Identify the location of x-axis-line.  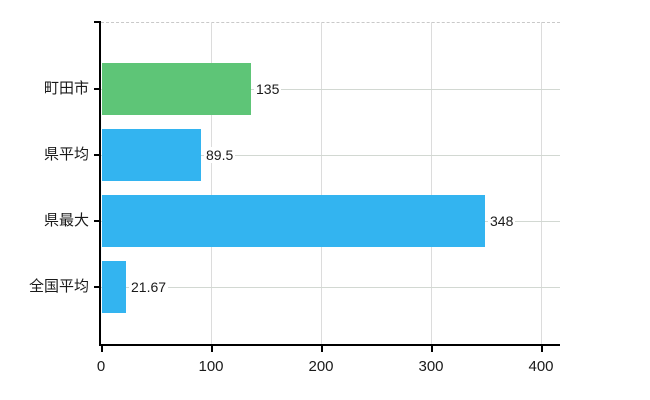
(329, 345).